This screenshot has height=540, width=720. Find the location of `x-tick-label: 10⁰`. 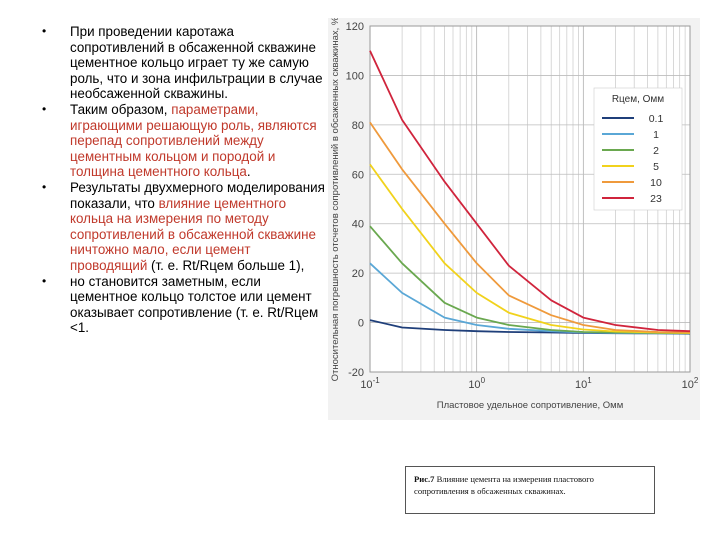

x-tick-label: 10⁰ is located at coordinates (476, 383).